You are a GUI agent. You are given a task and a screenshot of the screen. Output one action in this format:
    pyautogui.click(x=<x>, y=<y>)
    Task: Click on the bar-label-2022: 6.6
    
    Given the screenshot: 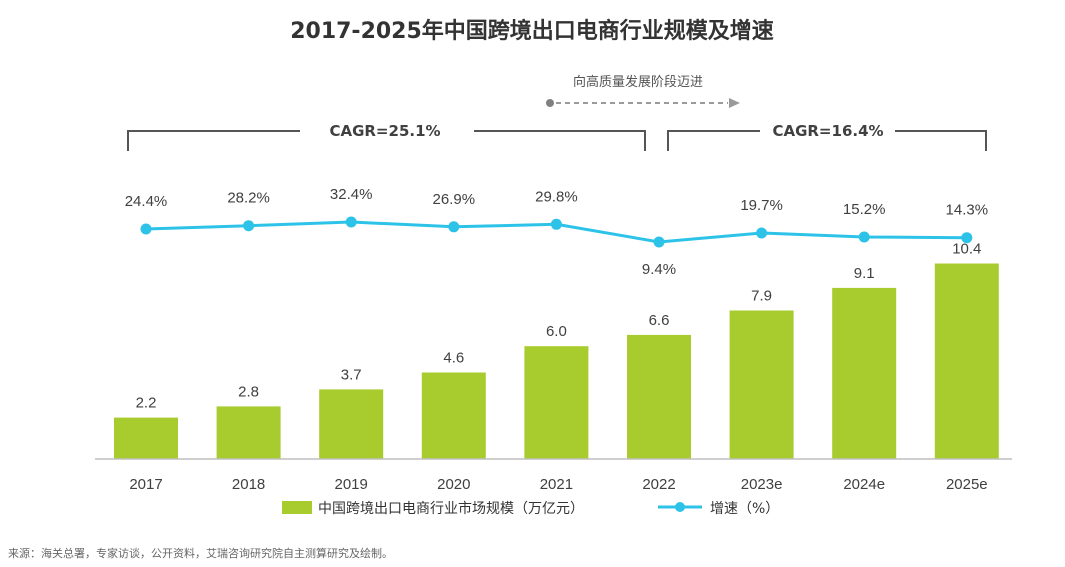 What is the action you would take?
    pyautogui.click(x=659, y=320)
    